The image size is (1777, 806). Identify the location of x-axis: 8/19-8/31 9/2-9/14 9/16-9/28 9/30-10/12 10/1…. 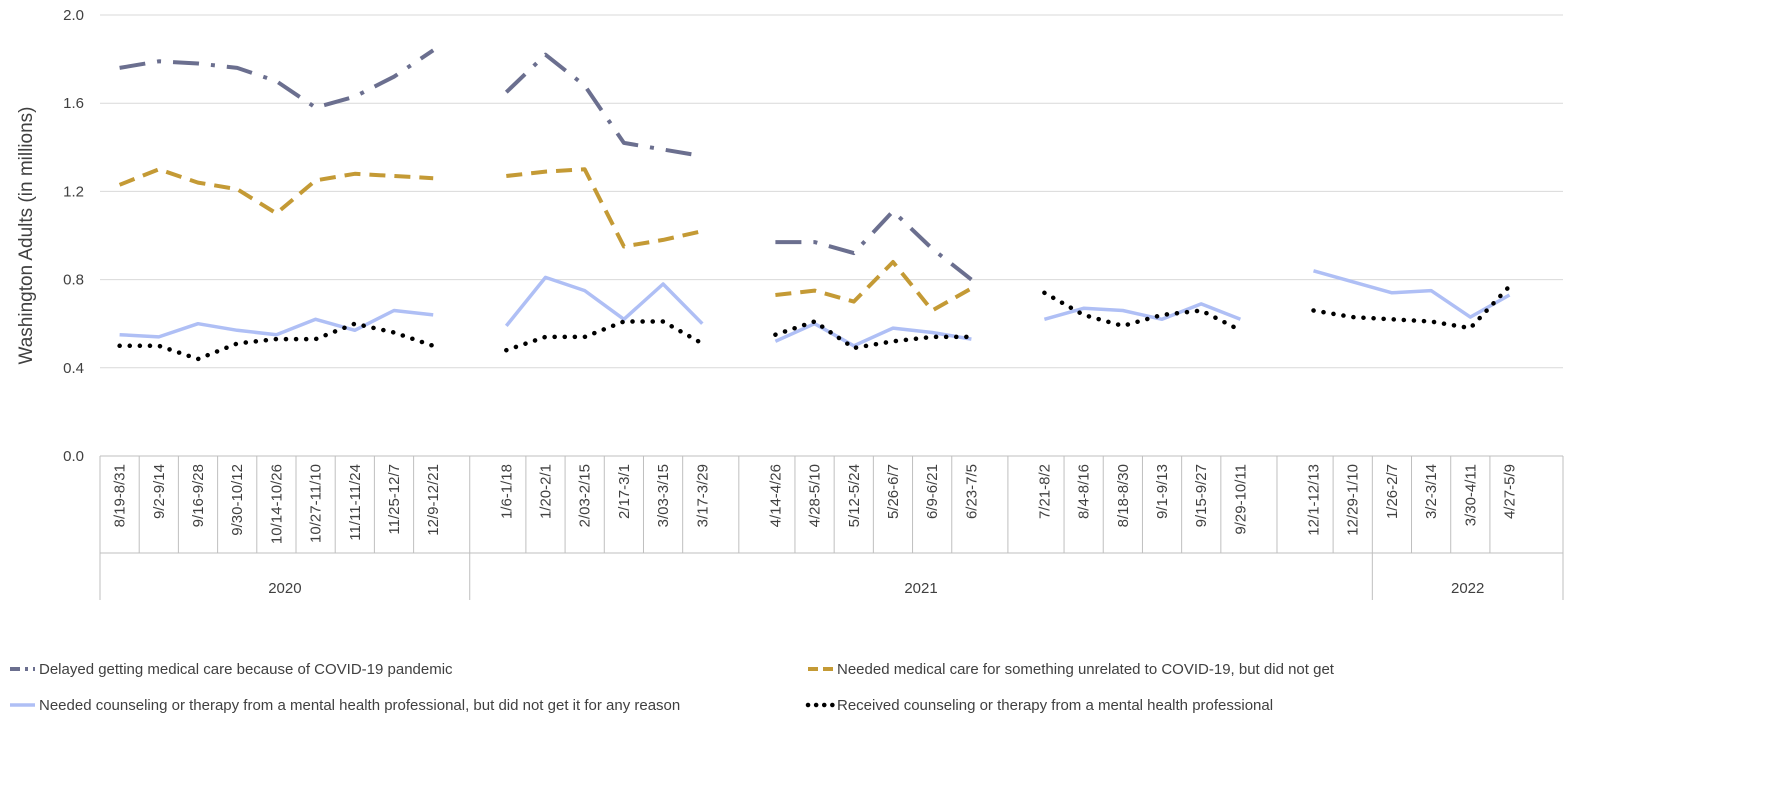
(831, 527).